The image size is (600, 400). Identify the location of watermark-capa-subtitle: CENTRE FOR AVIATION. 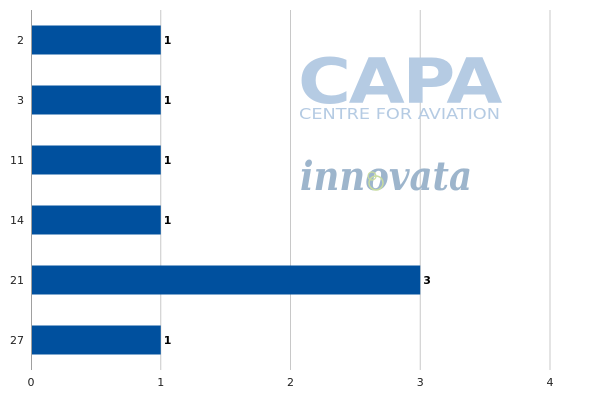
(399, 114).